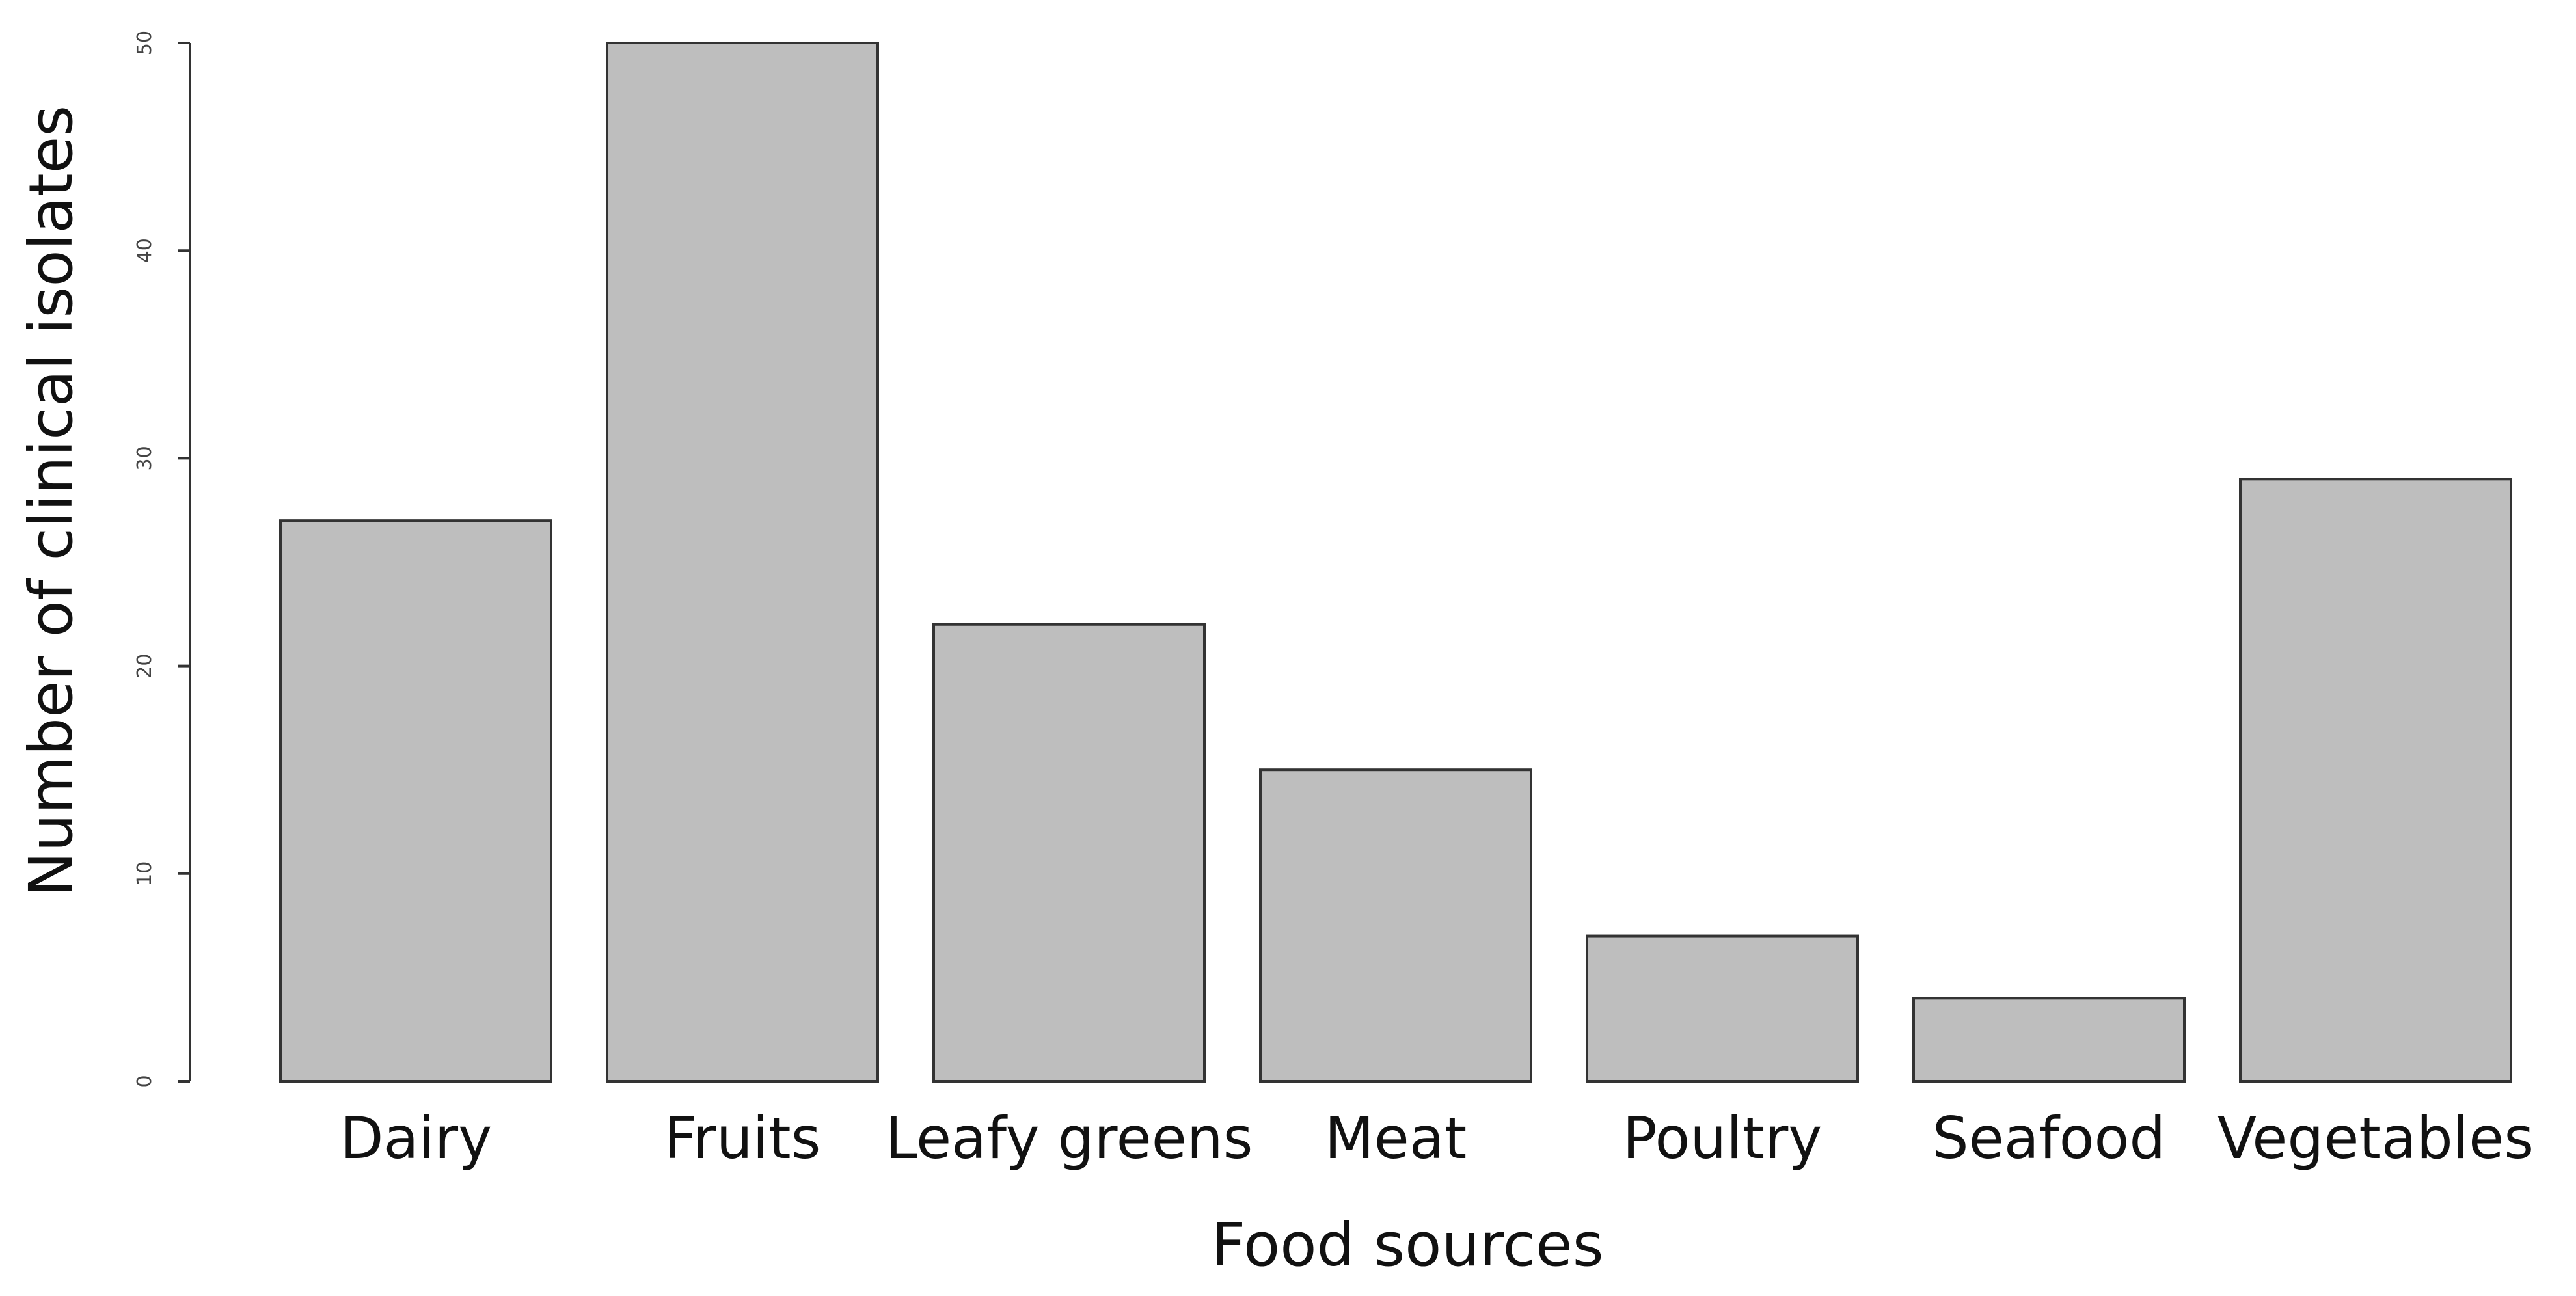  Describe the element at coordinates (1069, 853) in the screenshot. I see `bar-leafy-greens` at that location.